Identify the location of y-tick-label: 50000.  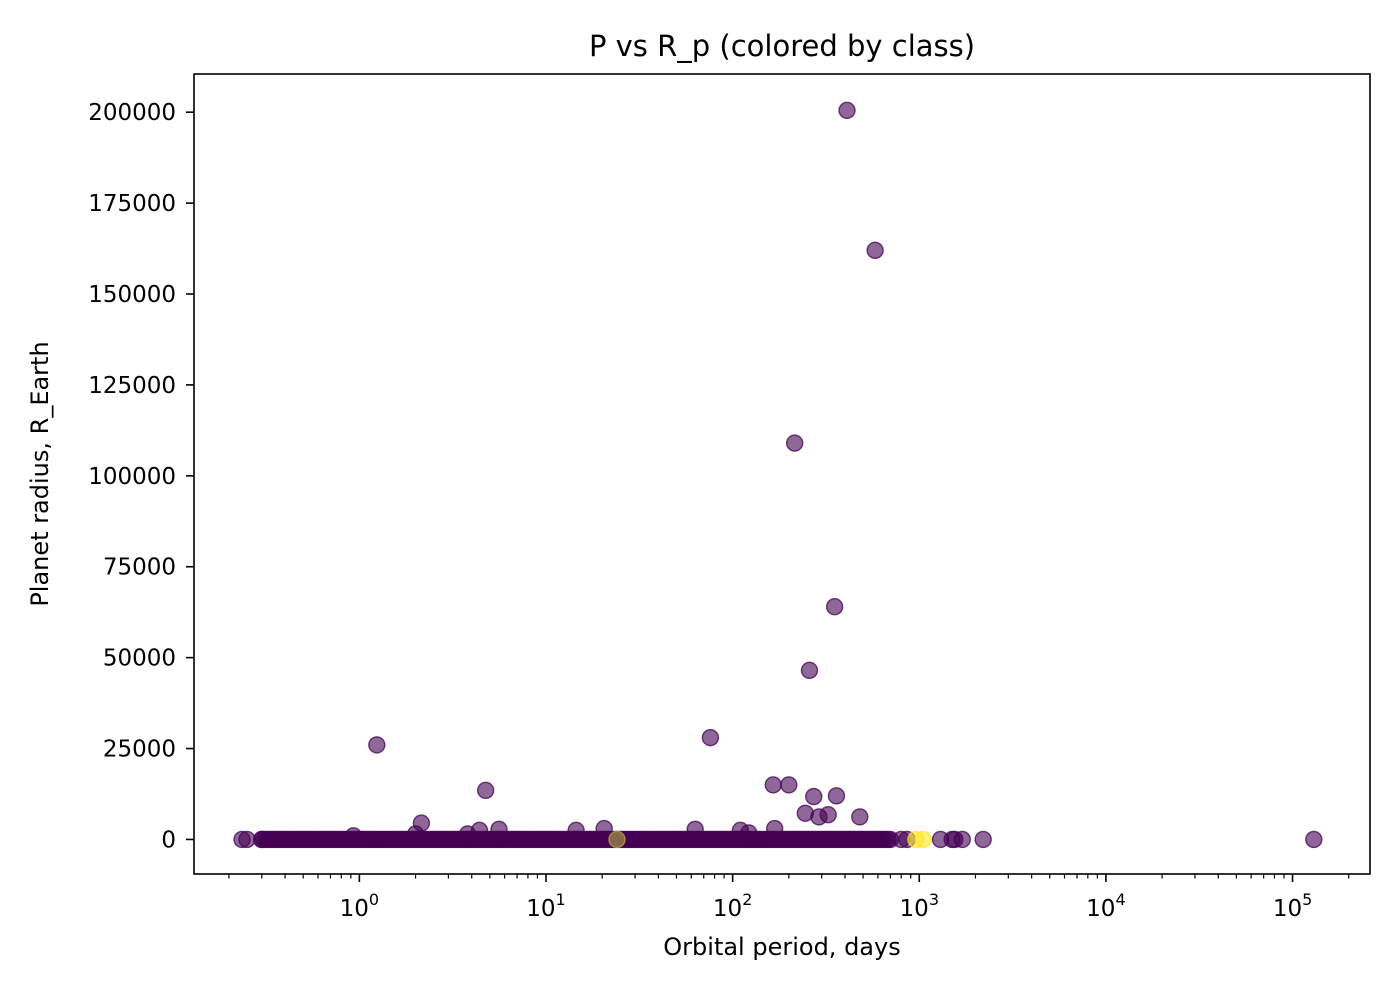
(139, 659).